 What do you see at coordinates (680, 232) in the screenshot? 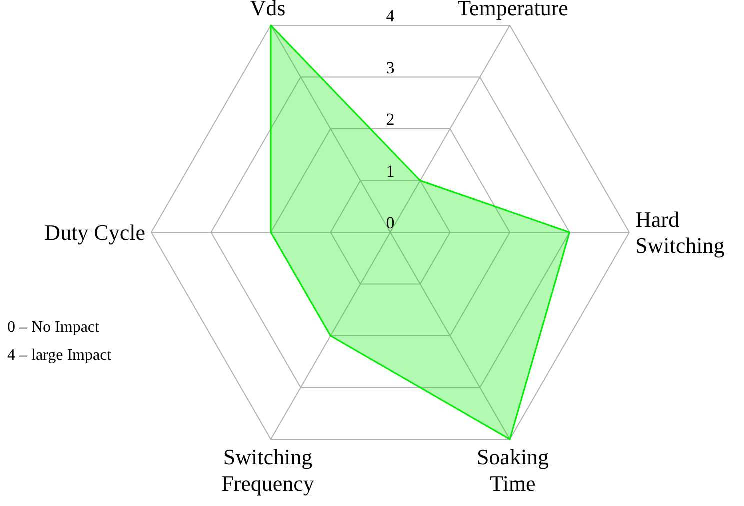
I see `spoke-label: Hard Switching` at bounding box center [680, 232].